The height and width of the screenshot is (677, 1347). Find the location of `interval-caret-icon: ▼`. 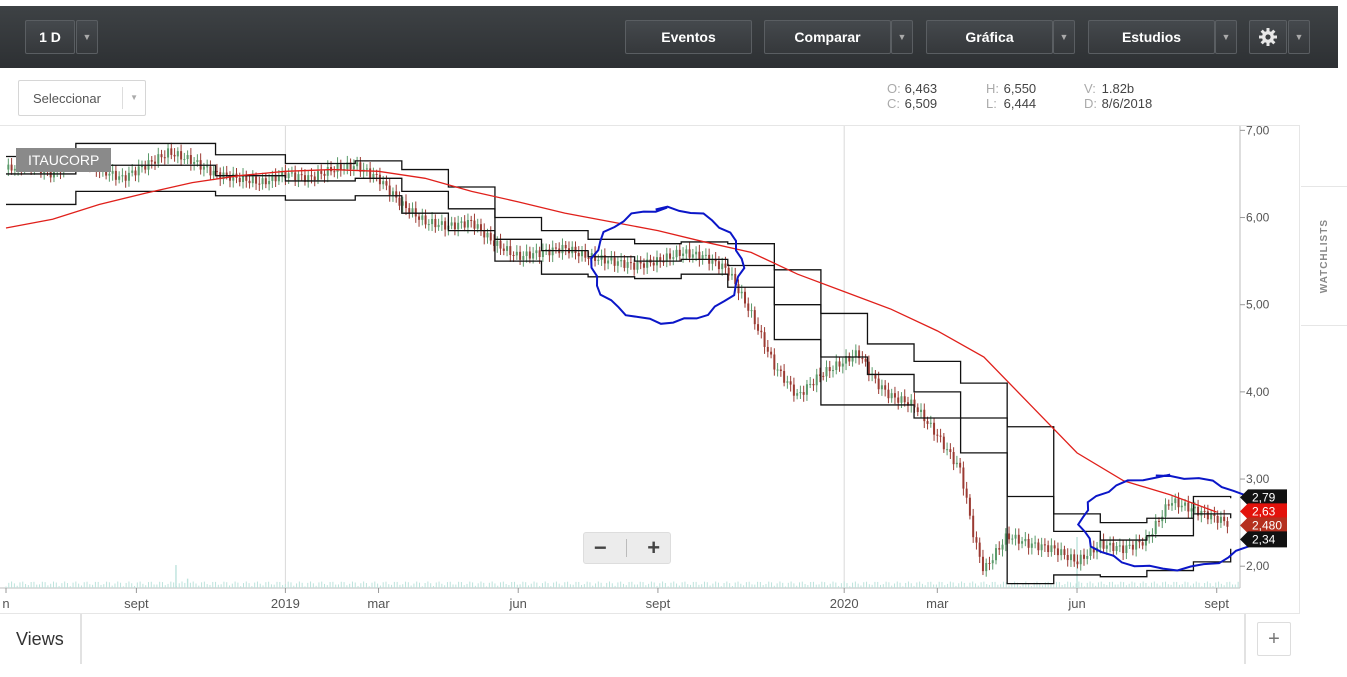

interval-caret-icon: ▼ is located at coordinates (87, 37).